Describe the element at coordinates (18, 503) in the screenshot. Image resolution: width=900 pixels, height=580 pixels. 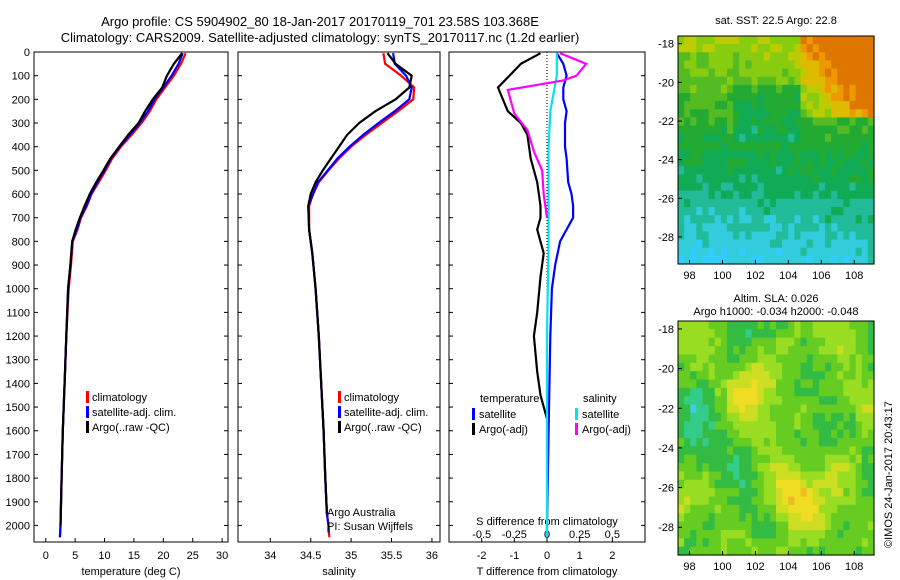
I see `y-tick-label: 1900` at that location.